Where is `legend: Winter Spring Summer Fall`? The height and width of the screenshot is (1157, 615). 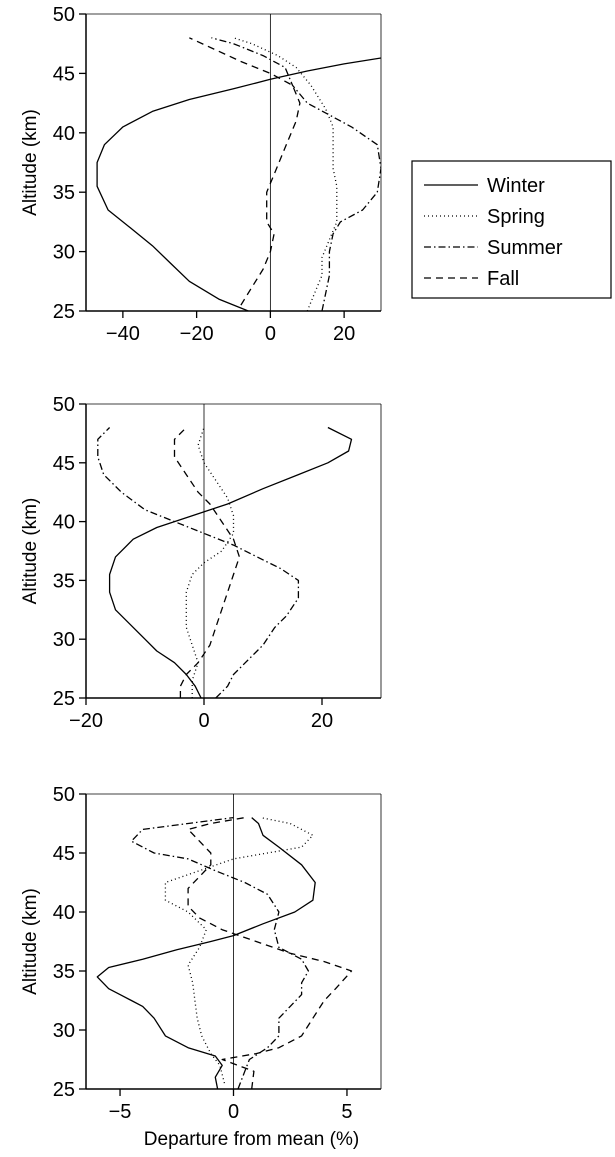 legend: Winter Spring Summer Fall is located at coordinates (511, 229).